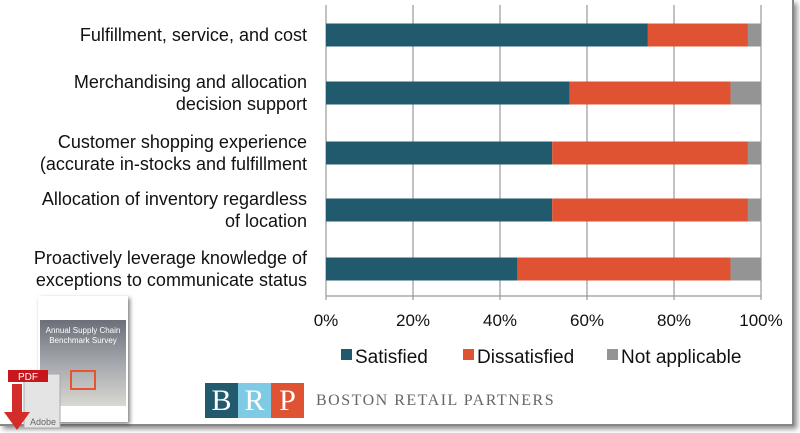 The height and width of the screenshot is (433, 800). I want to click on pdf-download-icon: PDF Adobe, so click(33, 399).